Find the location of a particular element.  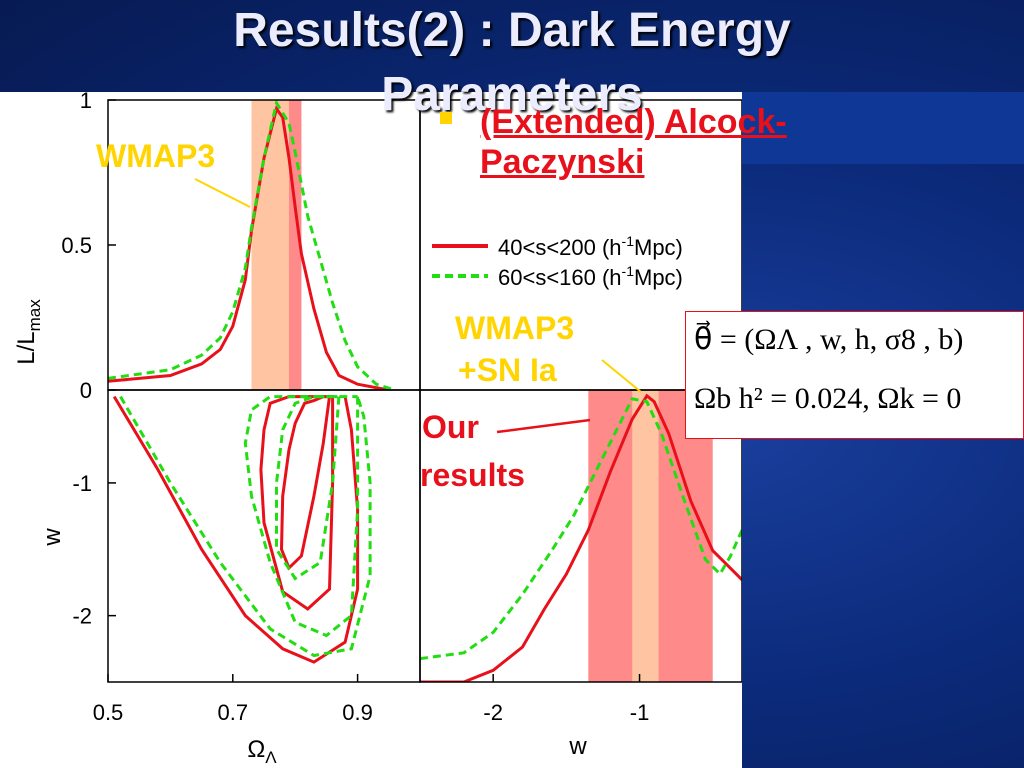

annotation-our-results-pointer is located at coordinates (543, 426).